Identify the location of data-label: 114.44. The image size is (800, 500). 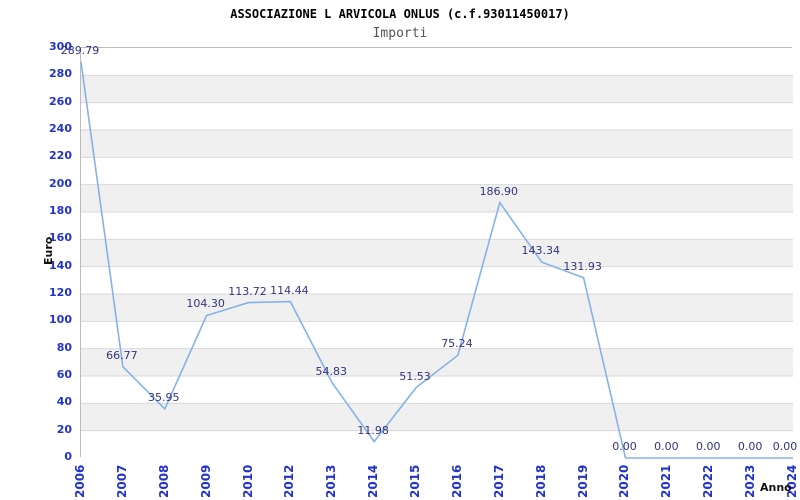
(289, 290).